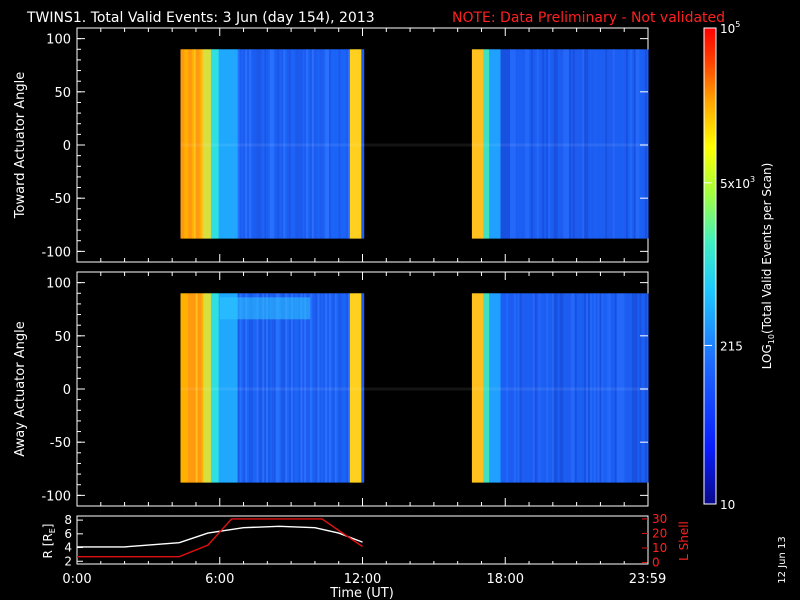 This screenshot has height=600, width=800. What do you see at coordinates (76, 579) in the screenshot?
I see `xtick-label: 0:00` at bounding box center [76, 579].